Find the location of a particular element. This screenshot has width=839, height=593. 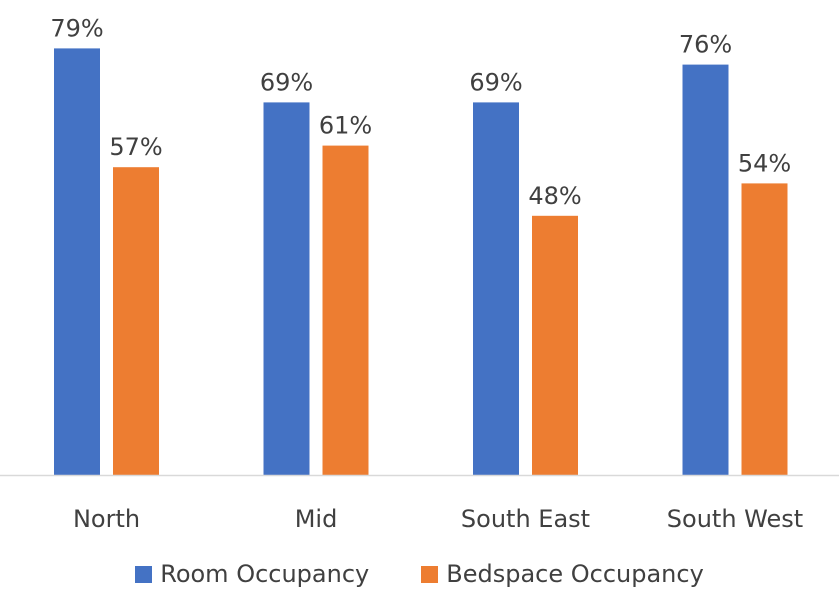

legend-swatch-bedspace-occupancy is located at coordinates (430, 574).